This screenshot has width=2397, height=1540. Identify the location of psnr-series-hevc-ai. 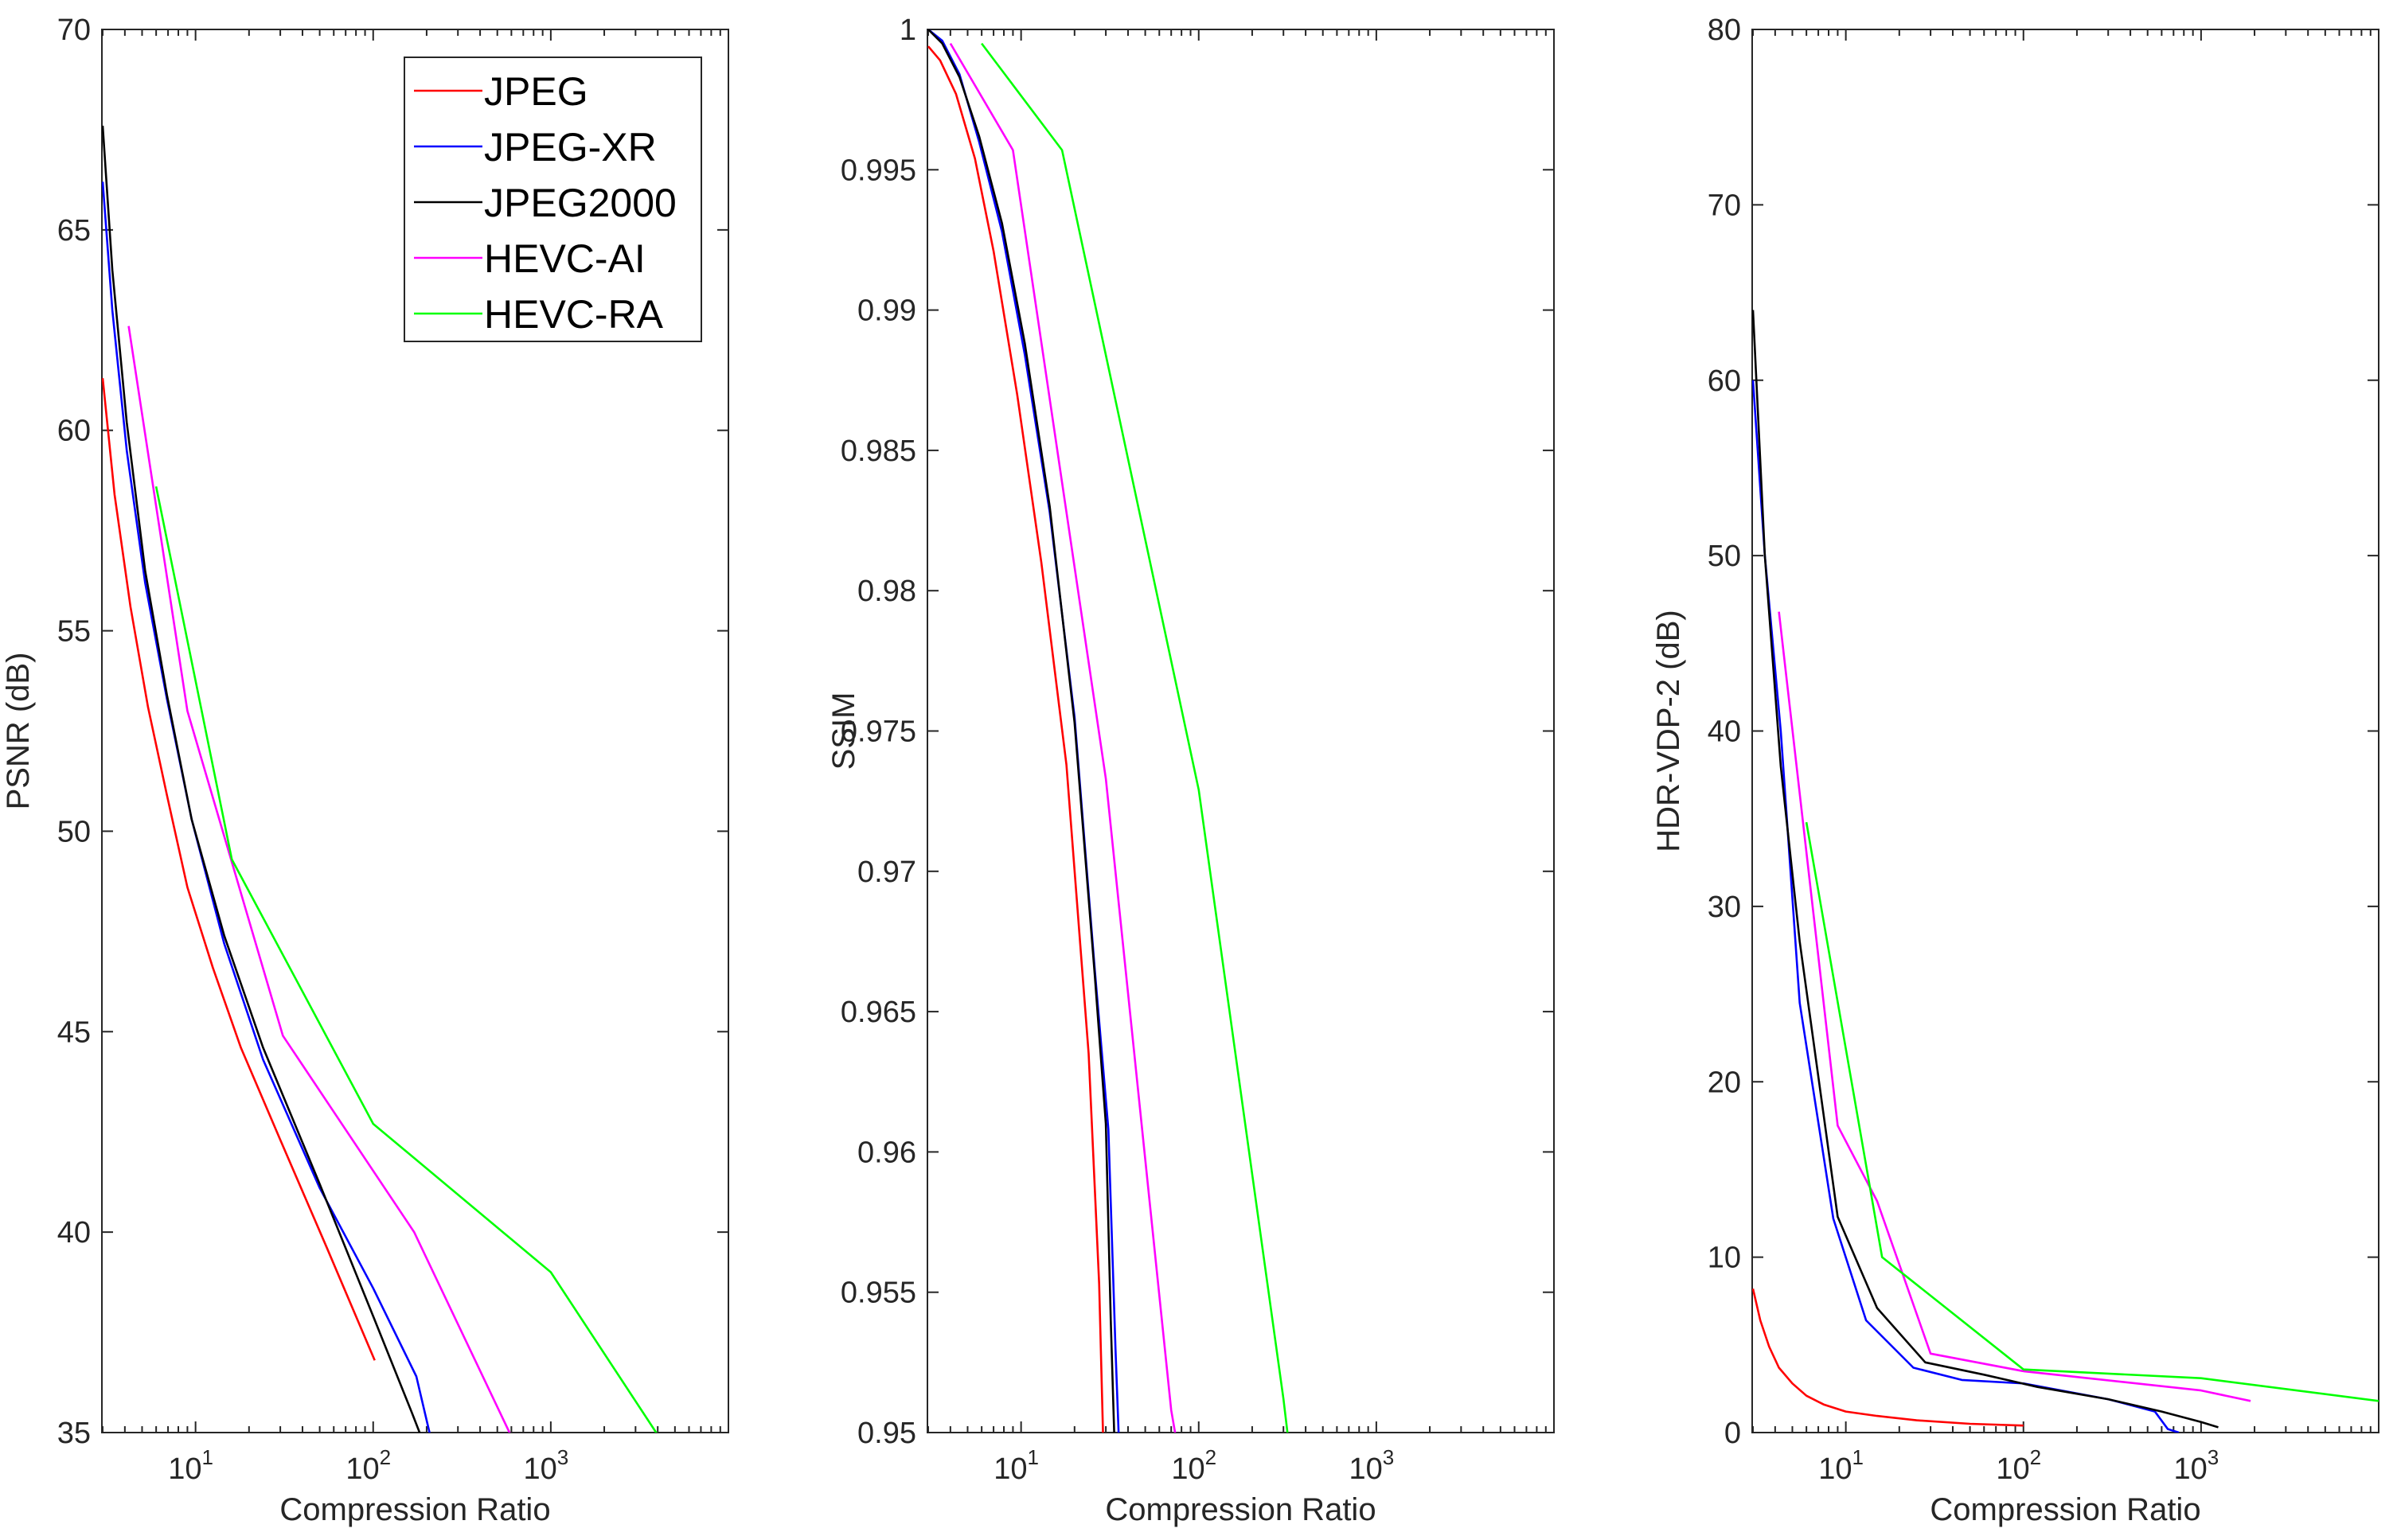
(319, 880).